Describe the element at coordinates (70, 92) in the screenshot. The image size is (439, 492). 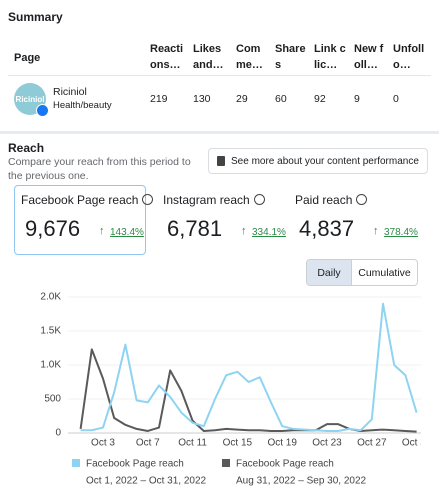
I see `page-name: Riciniol` at that location.